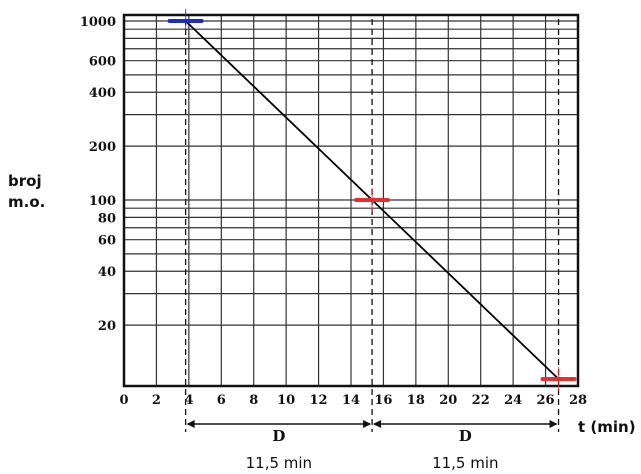  Describe the element at coordinates (107, 272) in the screenshot. I see `y-tick-label: 40` at that location.